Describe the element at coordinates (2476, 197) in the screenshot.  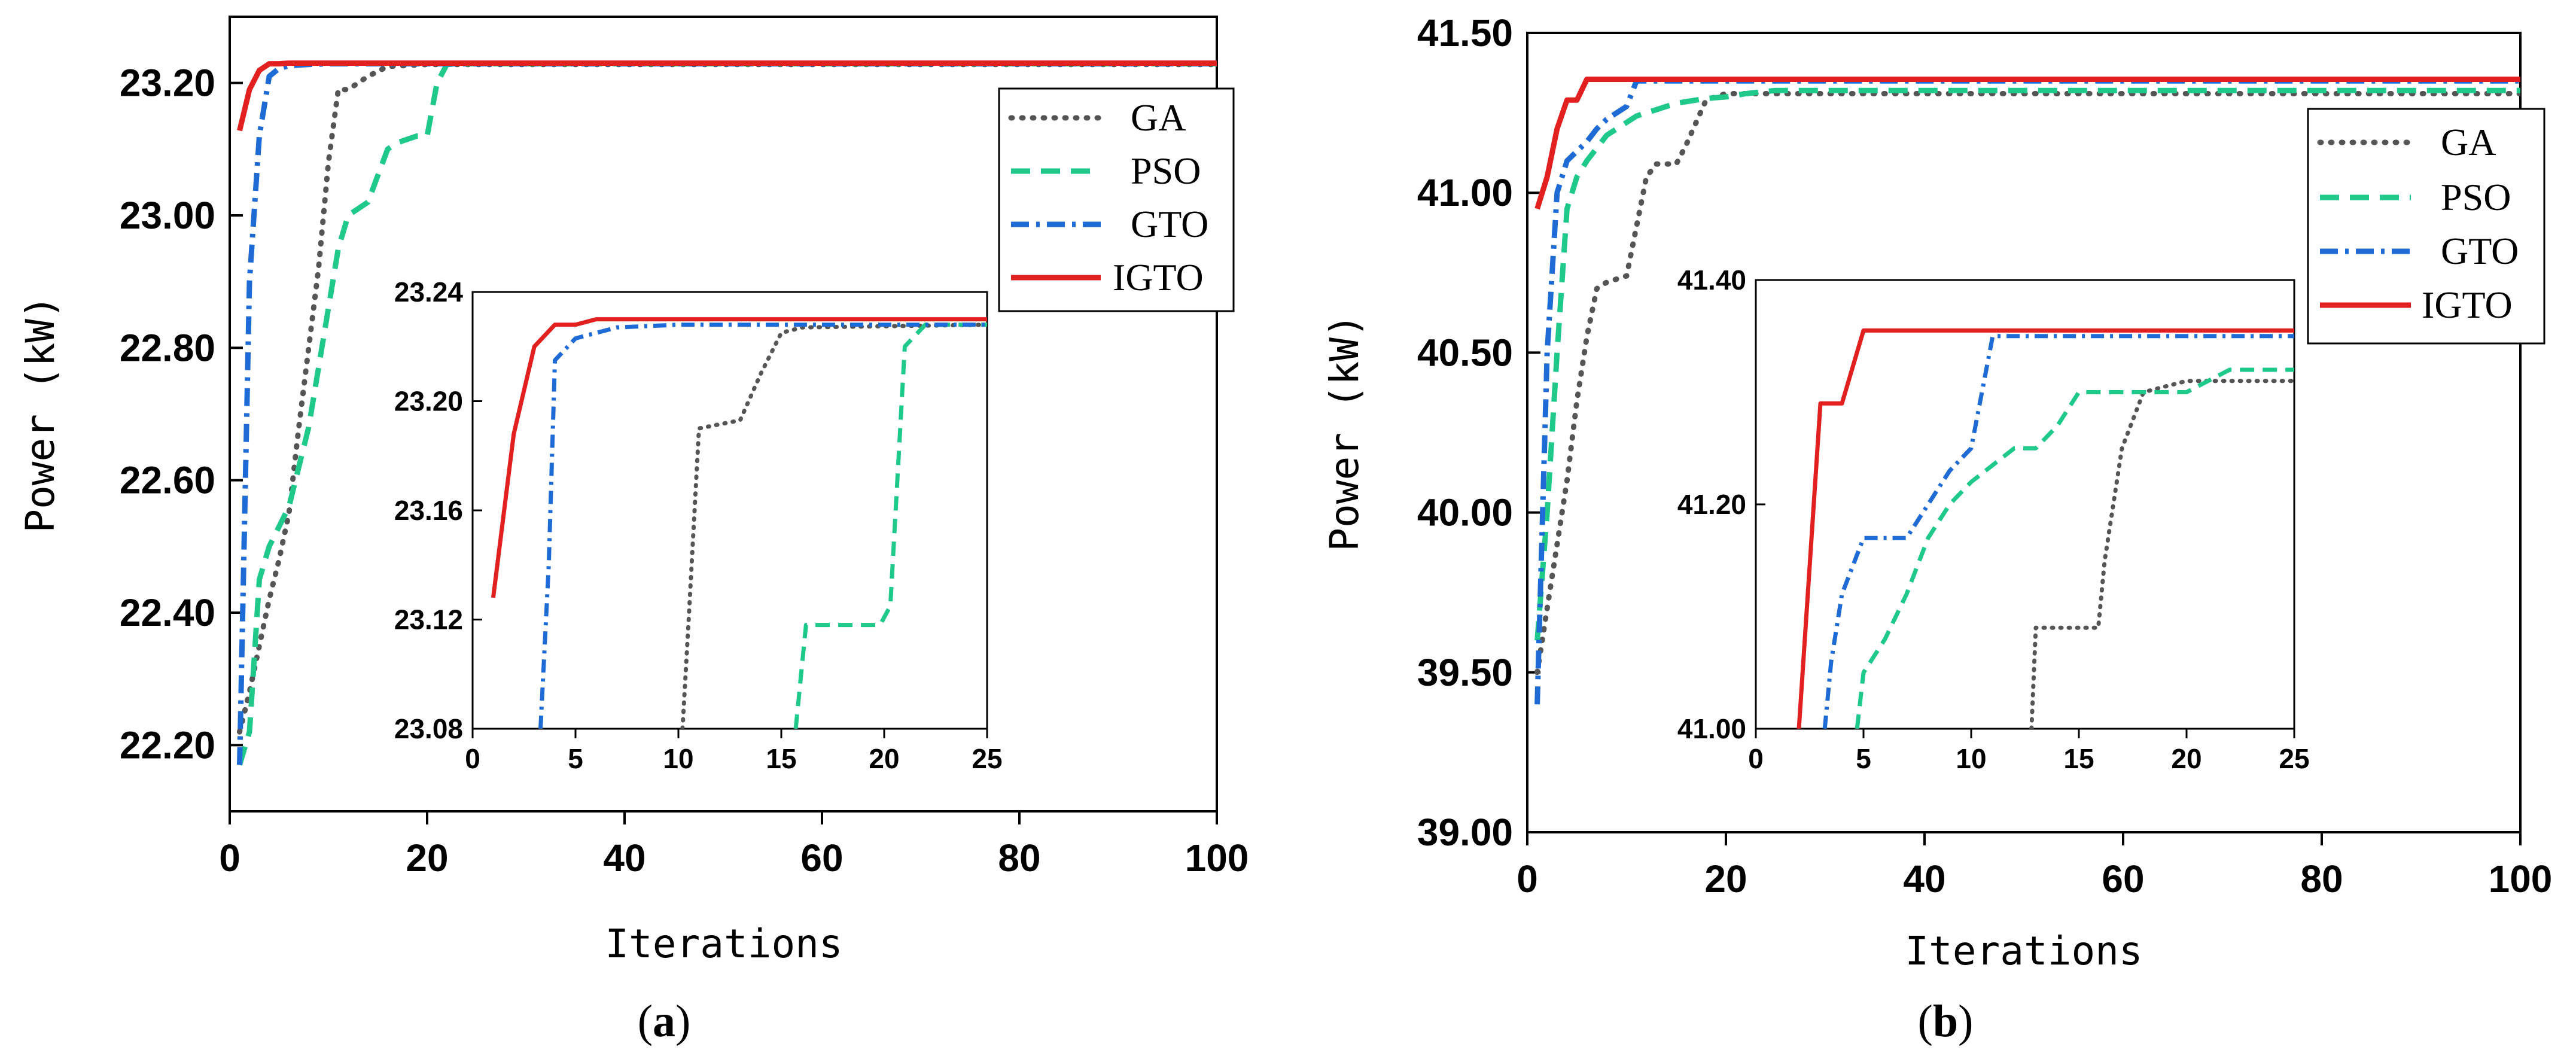
I see `legend-label-pso-b: PSO` at that location.